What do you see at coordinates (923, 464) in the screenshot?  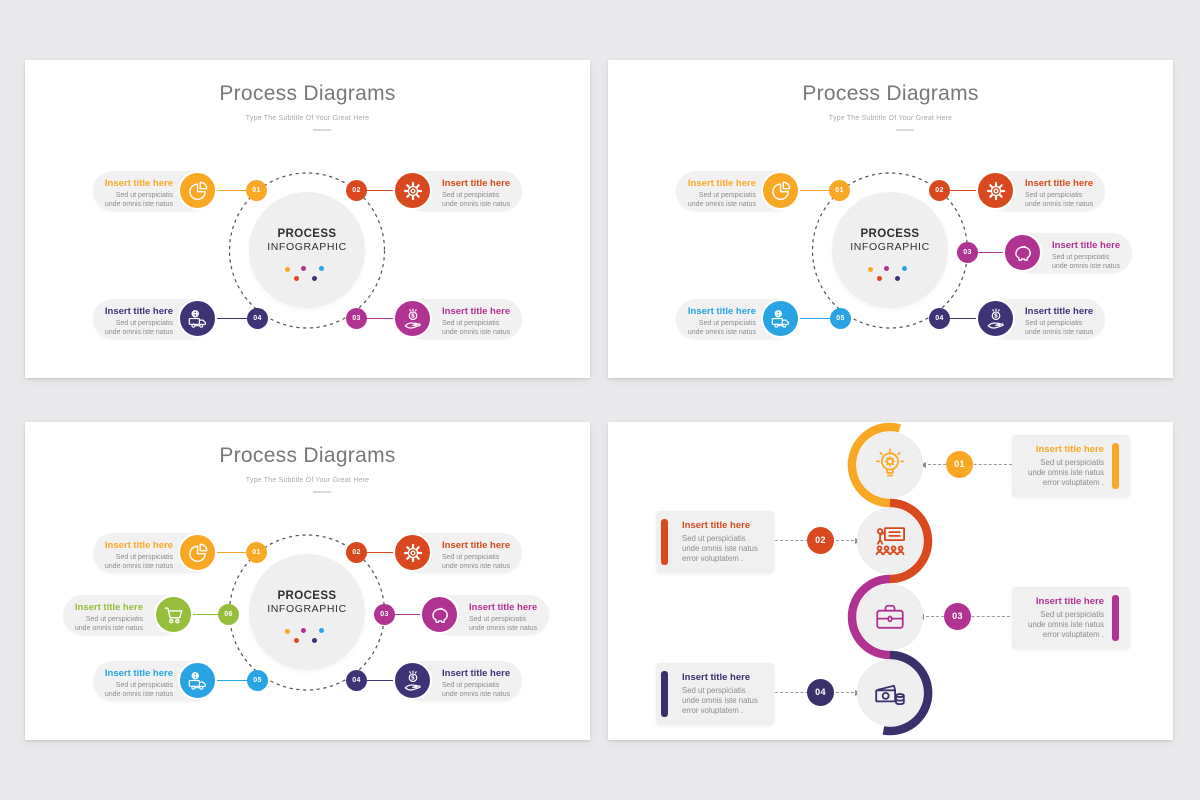 I see `arrow-left-icon` at bounding box center [923, 464].